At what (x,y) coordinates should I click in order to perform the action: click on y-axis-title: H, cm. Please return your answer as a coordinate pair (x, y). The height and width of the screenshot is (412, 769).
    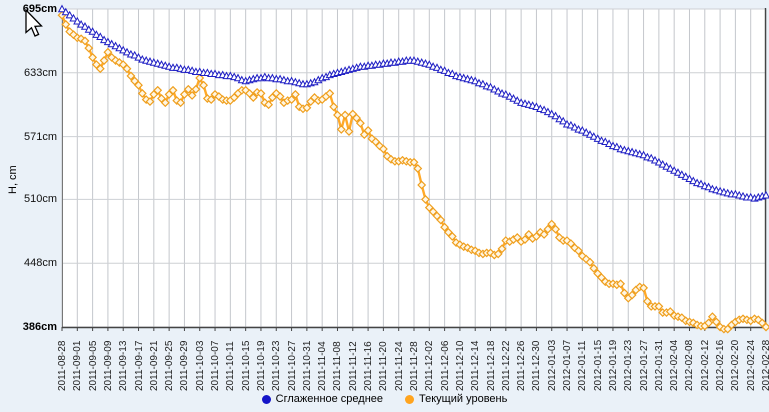
    Looking at the image, I should click on (13, 179).